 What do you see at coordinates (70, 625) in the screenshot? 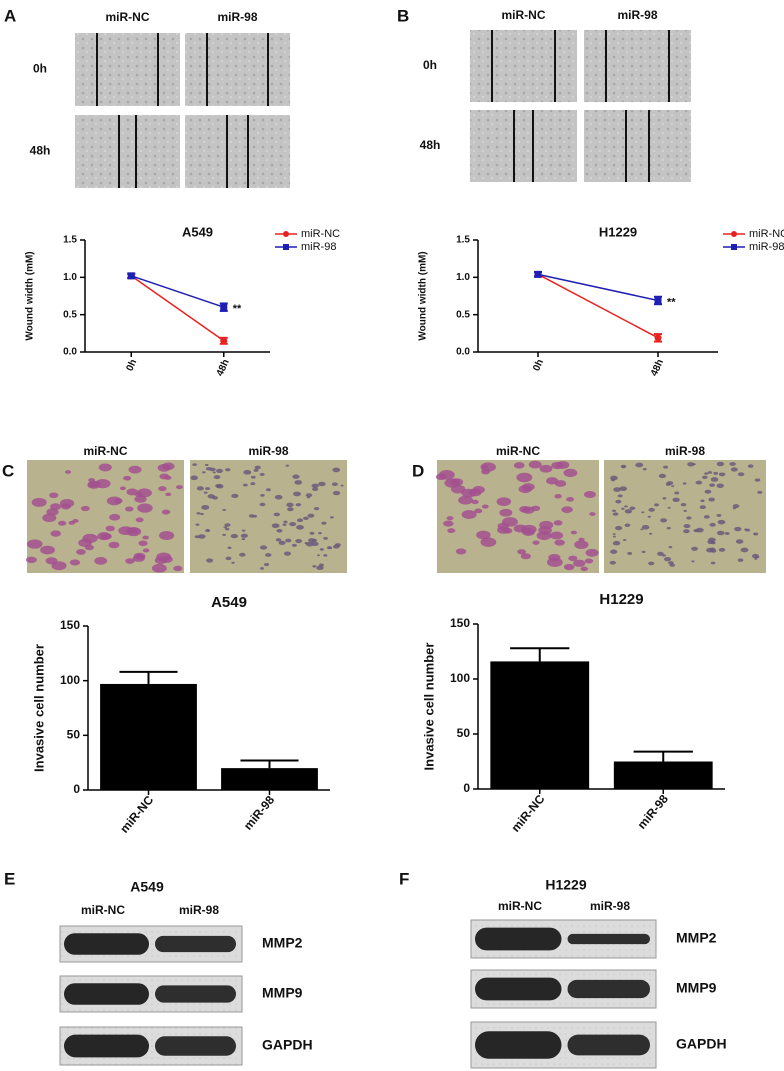
I see `y-tick-label: 150` at bounding box center [70, 625].